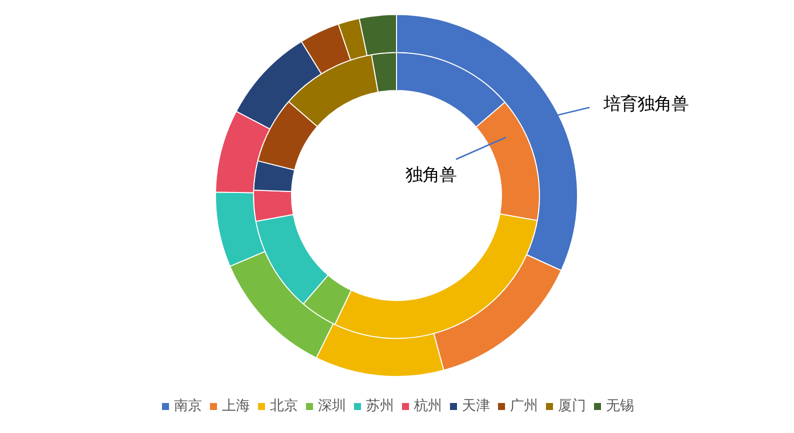  I want to click on legend-label: 培育独角兽, so click(645, 103).